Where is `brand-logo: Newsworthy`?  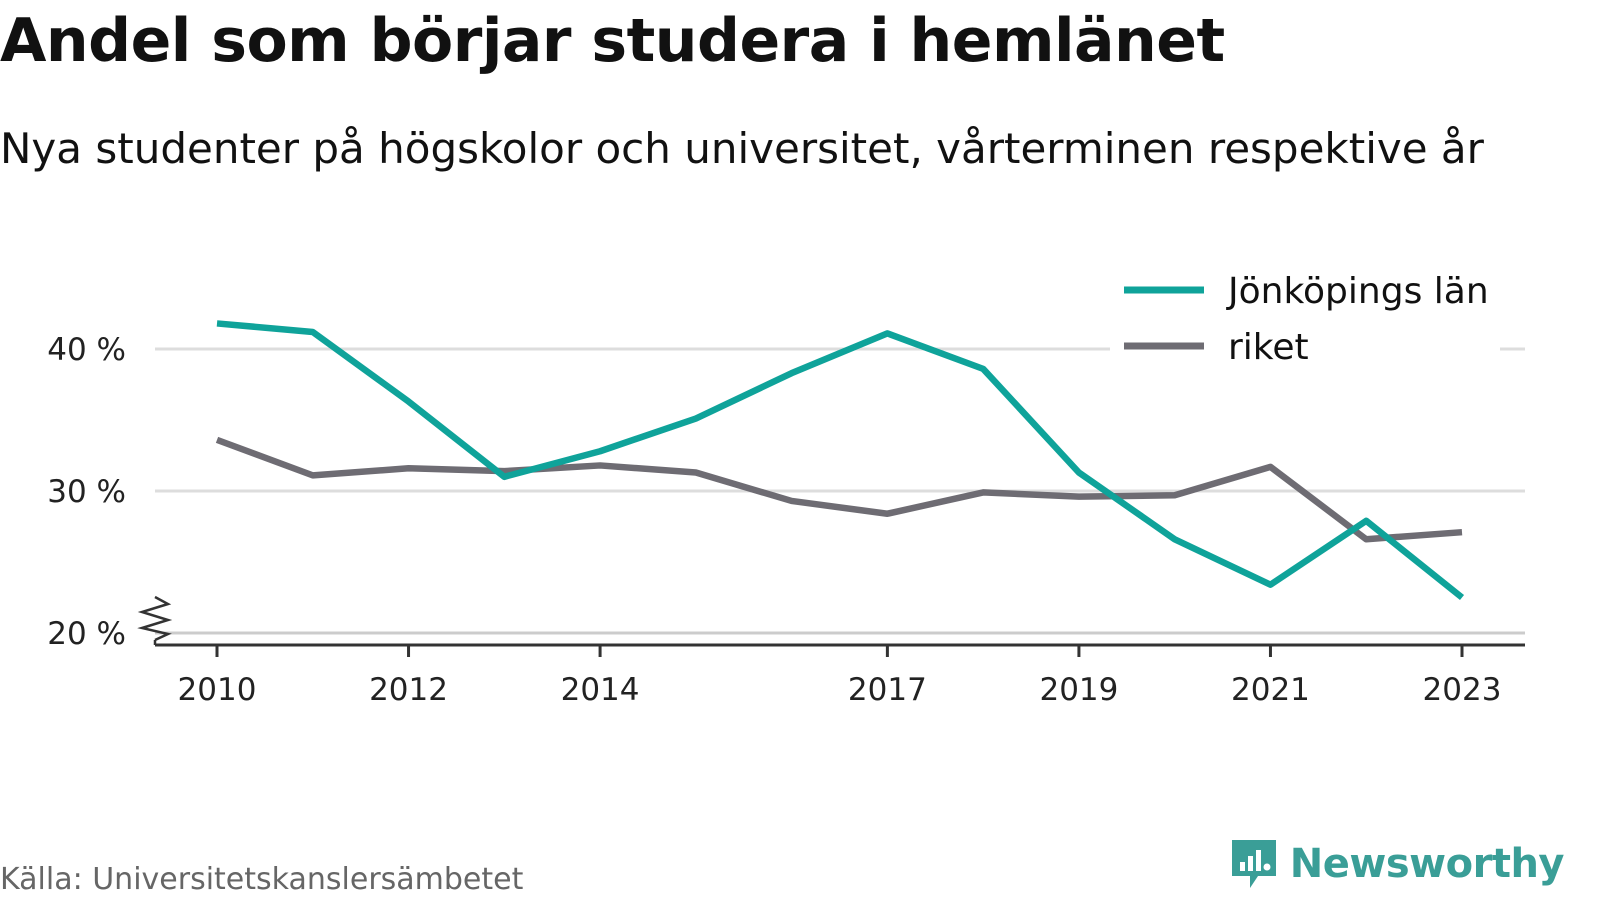 brand-logo: Newsworthy is located at coordinates (1396, 864).